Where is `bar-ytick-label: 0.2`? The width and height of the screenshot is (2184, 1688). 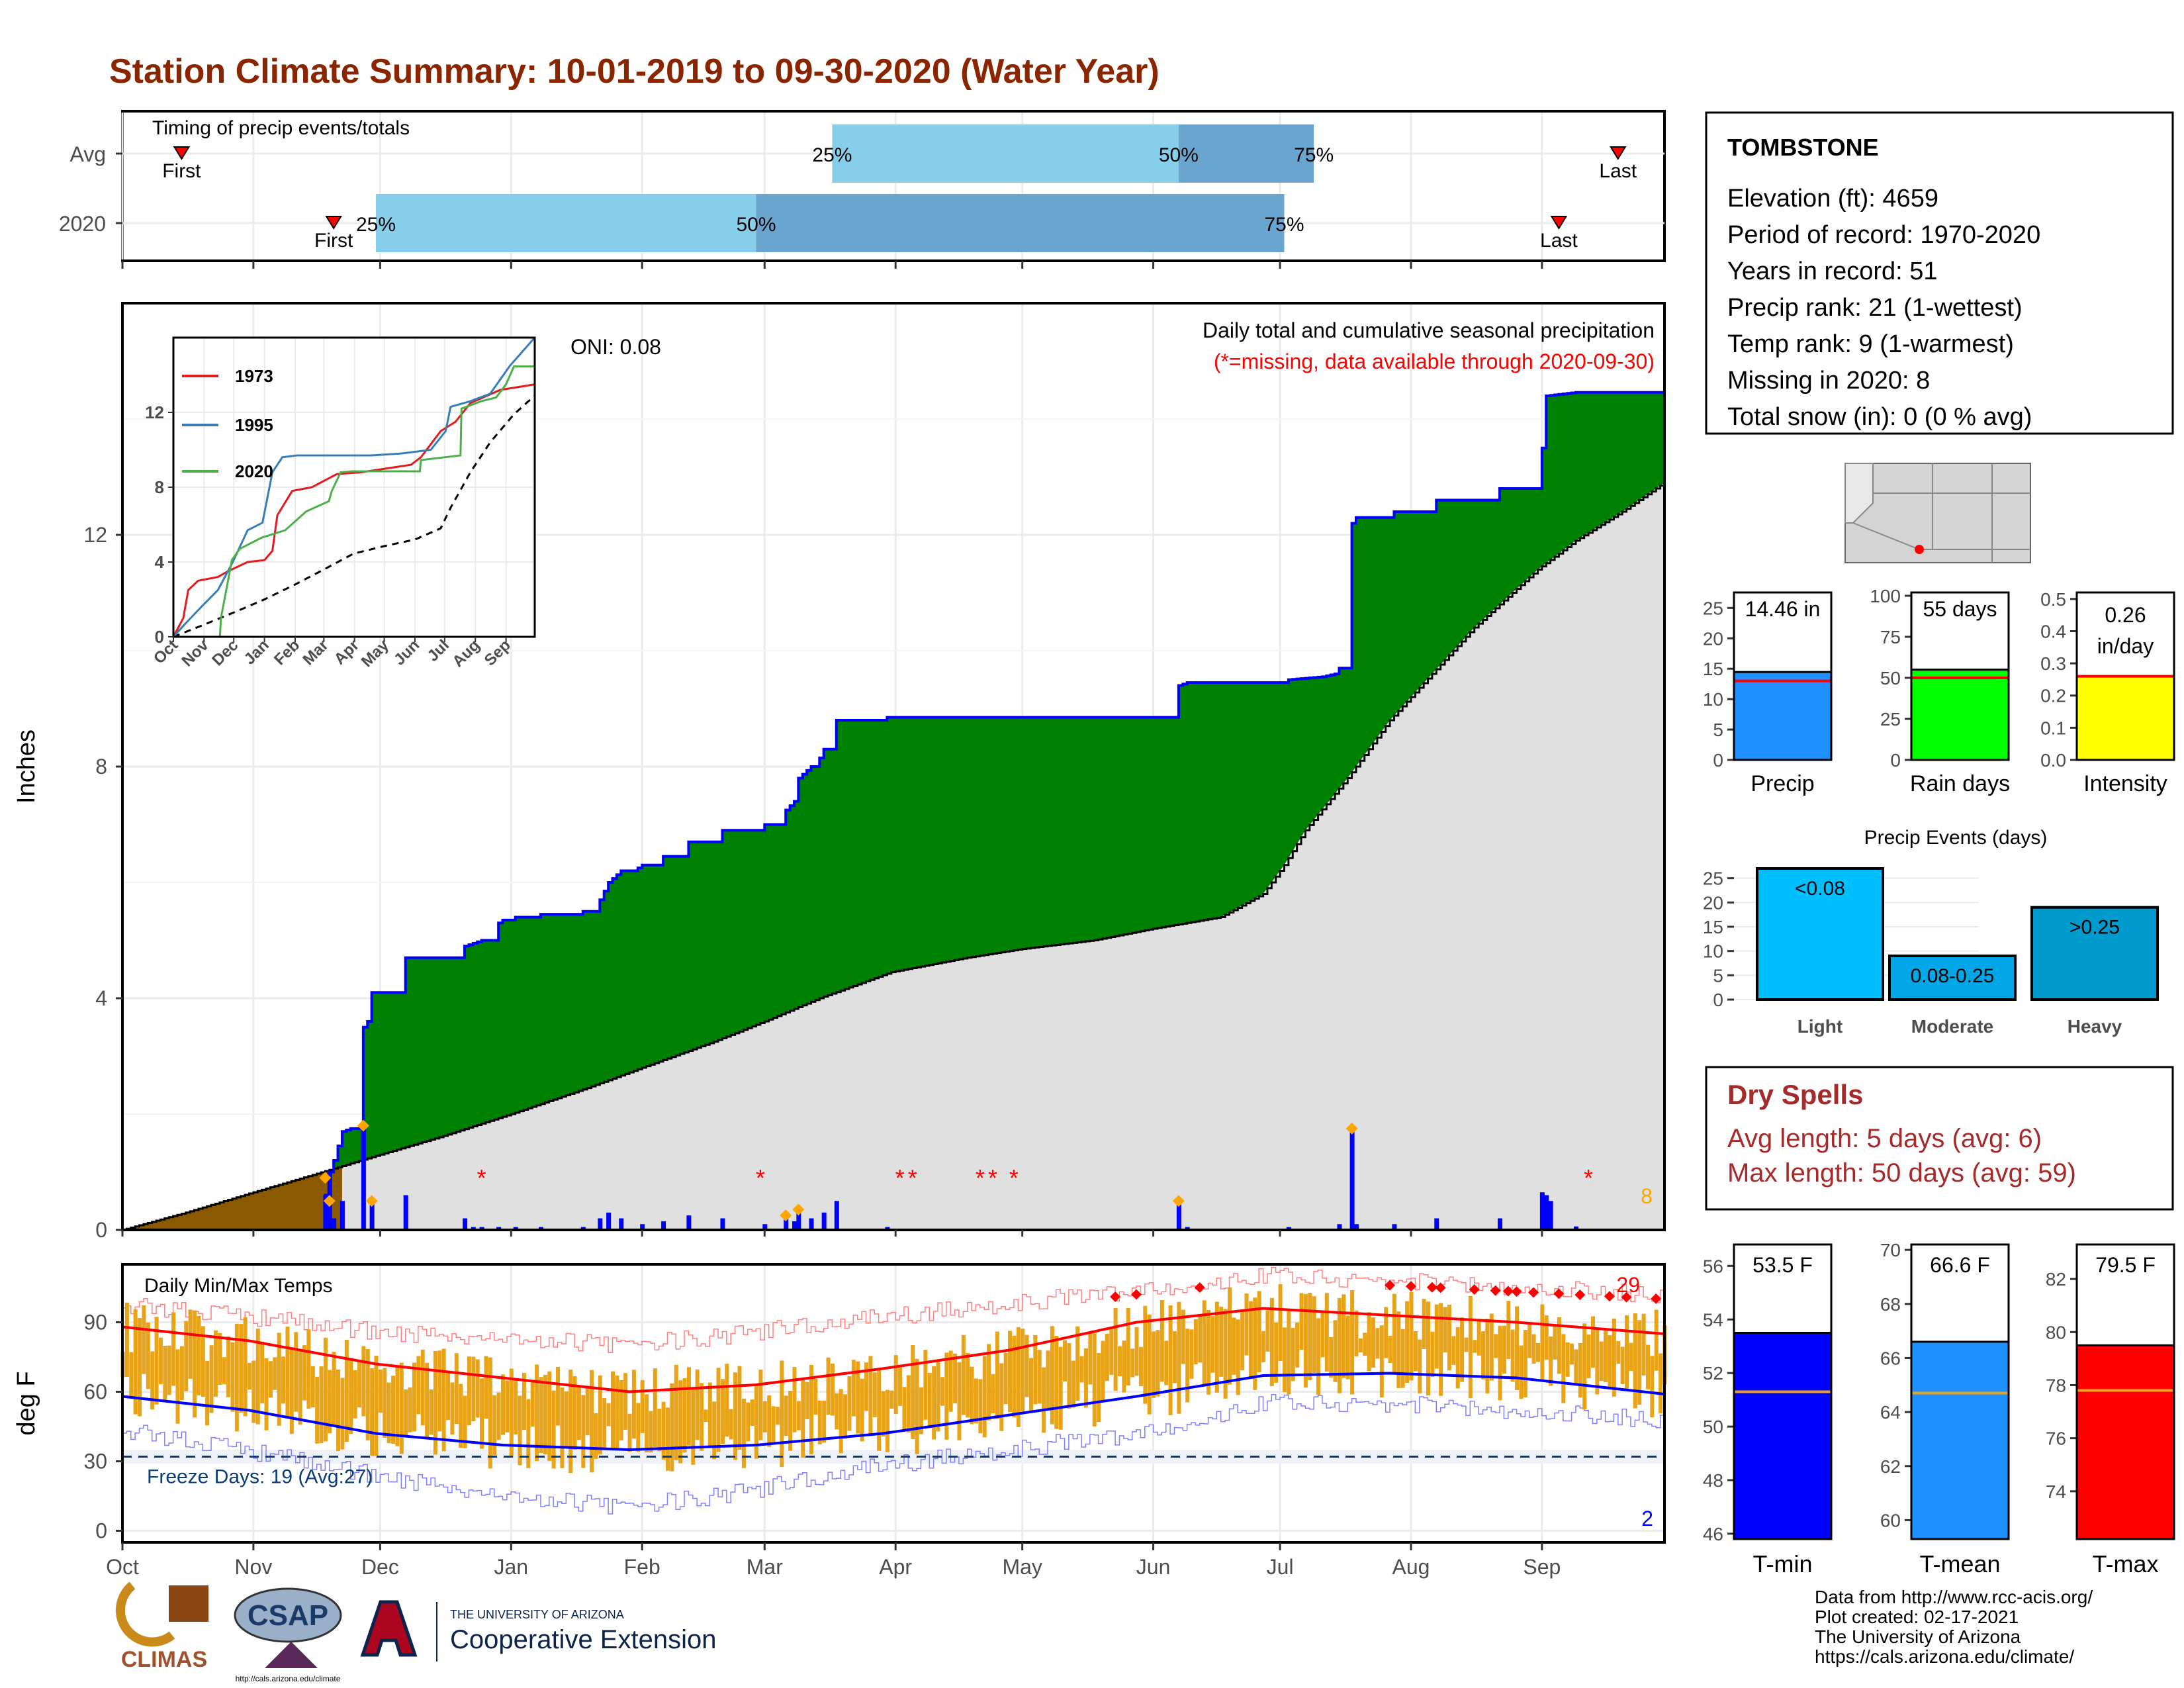
bar-ytick-label: 0.2 is located at coordinates (2053, 696).